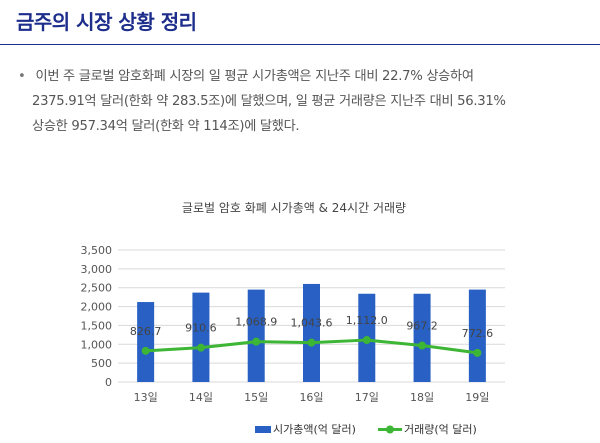 The width and height of the screenshot is (600, 443). I want to click on summary-line-3: 상승한 957.34억 달러(한화 약 114조)에 달했다., so click(166, 126).